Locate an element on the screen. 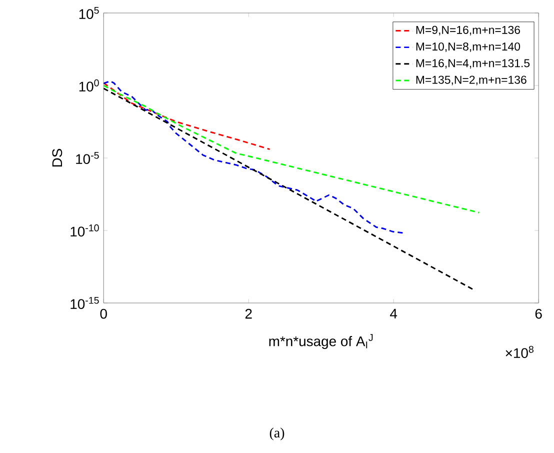 This screenshot has height=453, width=554. legend-label: M=10,N=8,m+n=140 is located at coordinates (468, 47).